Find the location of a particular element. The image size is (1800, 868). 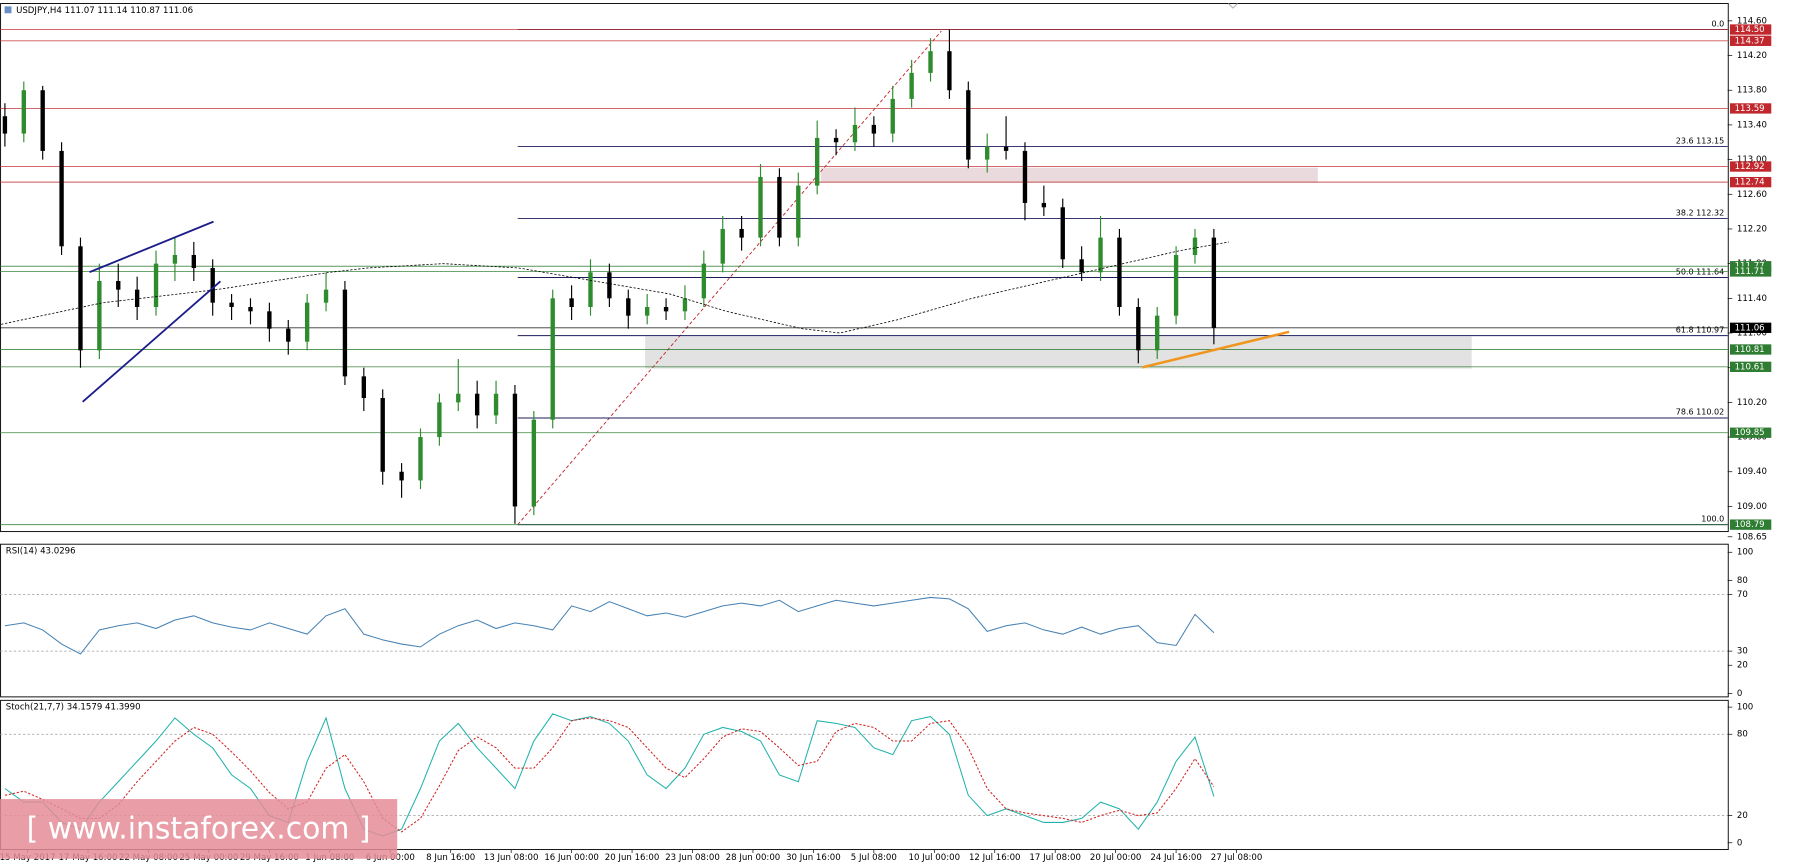

x-tick-label: 24 Jul 16:00 is located at coordinates (1176, 858).